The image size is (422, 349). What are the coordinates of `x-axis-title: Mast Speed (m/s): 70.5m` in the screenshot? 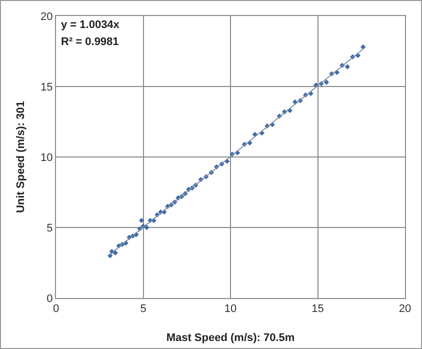 It's located at (230, 338).